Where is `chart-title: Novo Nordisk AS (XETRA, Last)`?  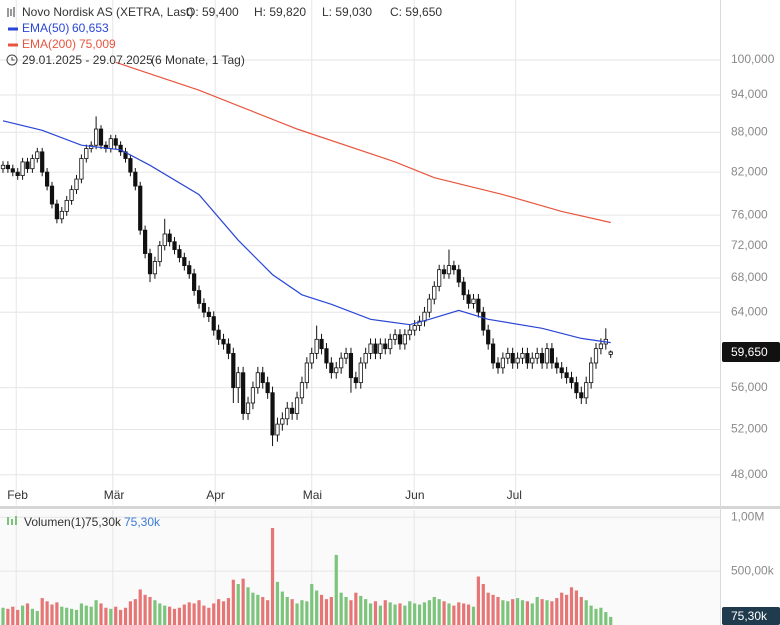
chart-title: Novo Nordisk AS (XETRA, Last) is located at coordinates (107, 12).